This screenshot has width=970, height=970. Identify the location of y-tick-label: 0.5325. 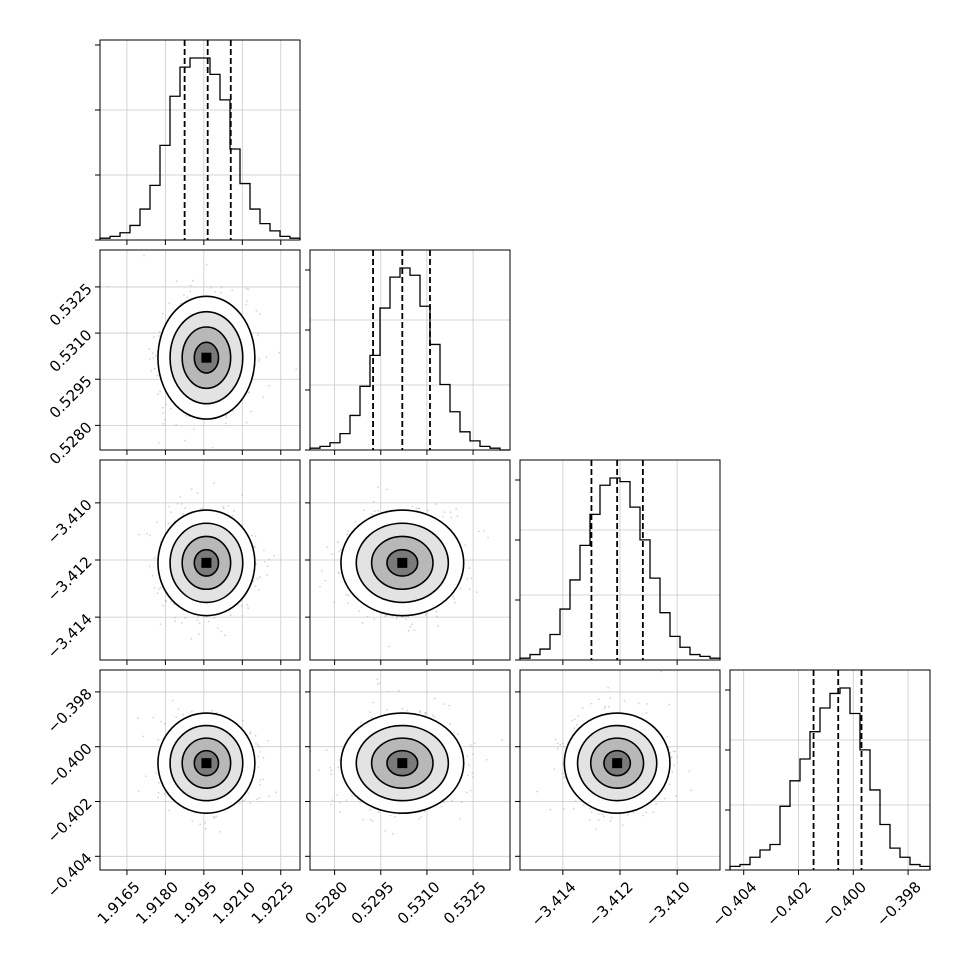
(71, 305).